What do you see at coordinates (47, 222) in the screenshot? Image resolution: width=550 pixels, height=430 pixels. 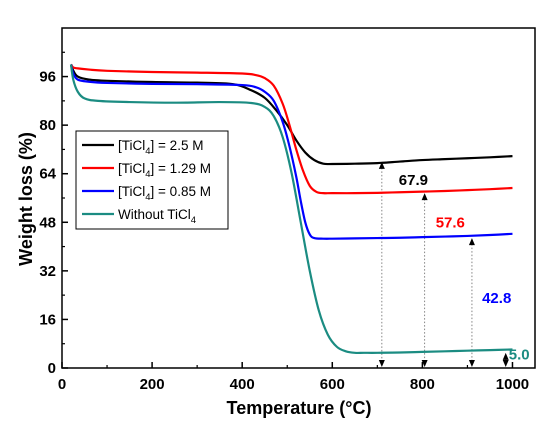 I see `y-tick-label: 48` at bounding box center [47, 222].